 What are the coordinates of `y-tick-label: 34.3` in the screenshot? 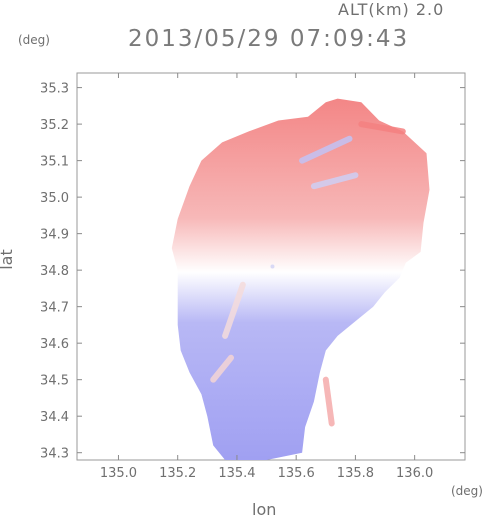 It's located at (54, 454).